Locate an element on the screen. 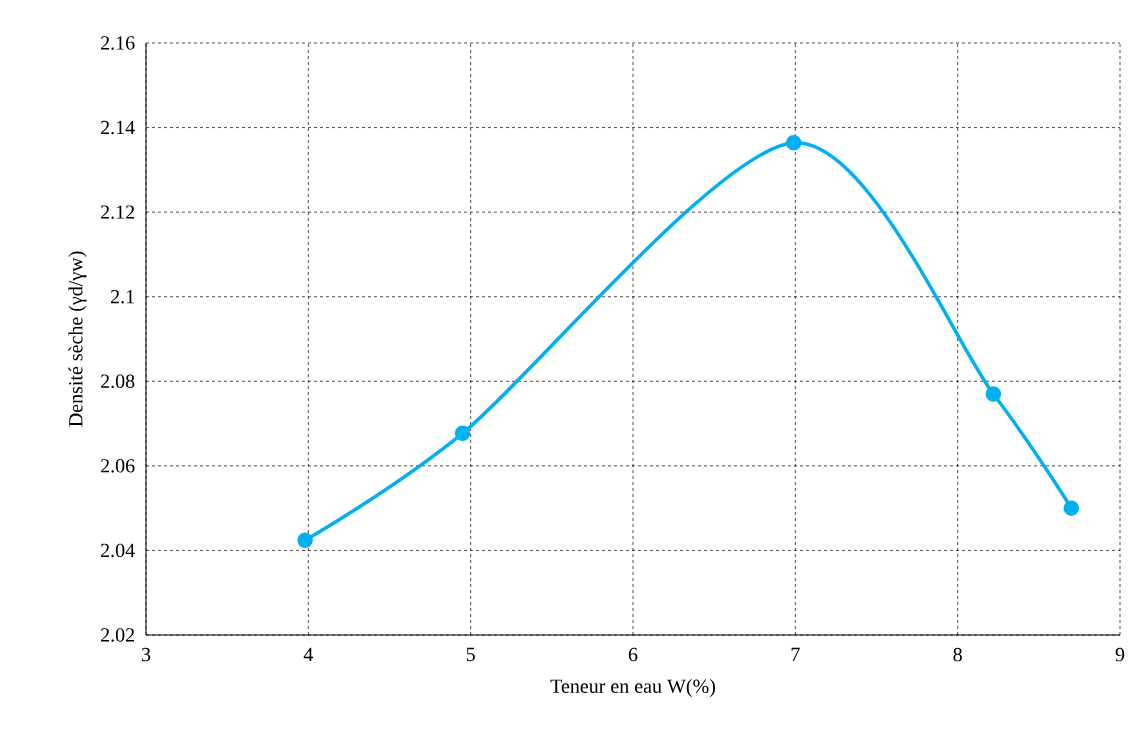  y-tick-label: 2.14 is located at coordinates (118, 127).